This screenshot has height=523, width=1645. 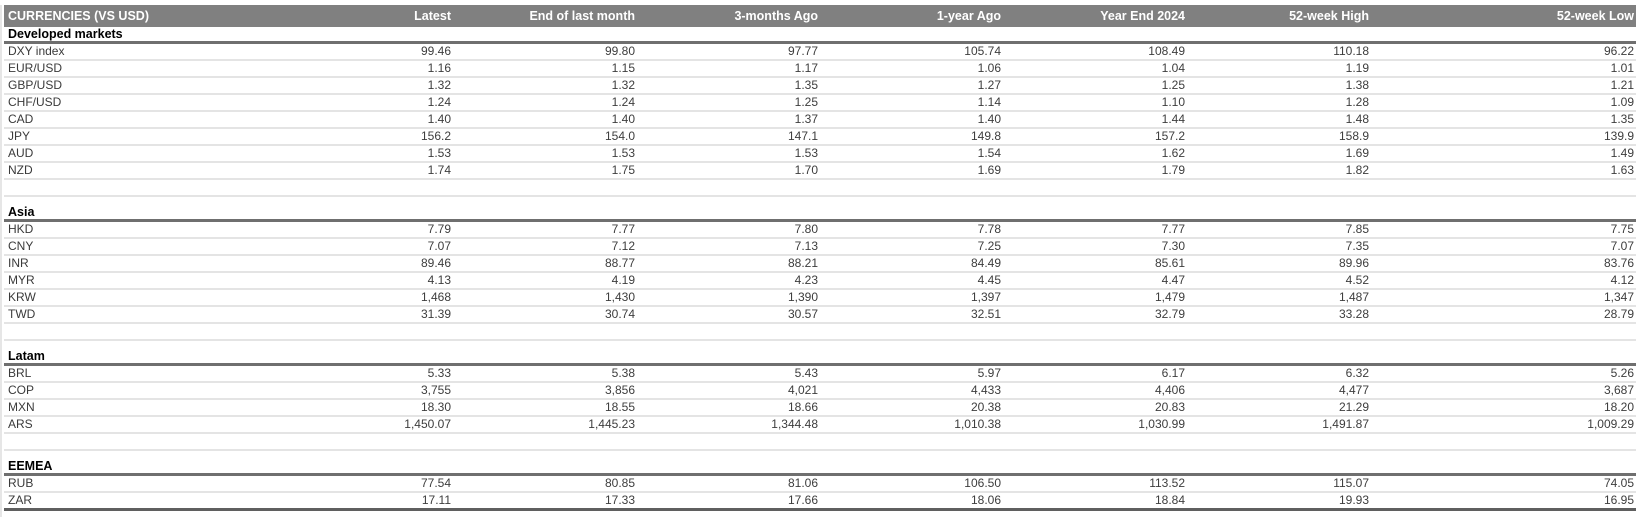 I want to click on cell: 1.79, so click(x=1173, y=170).